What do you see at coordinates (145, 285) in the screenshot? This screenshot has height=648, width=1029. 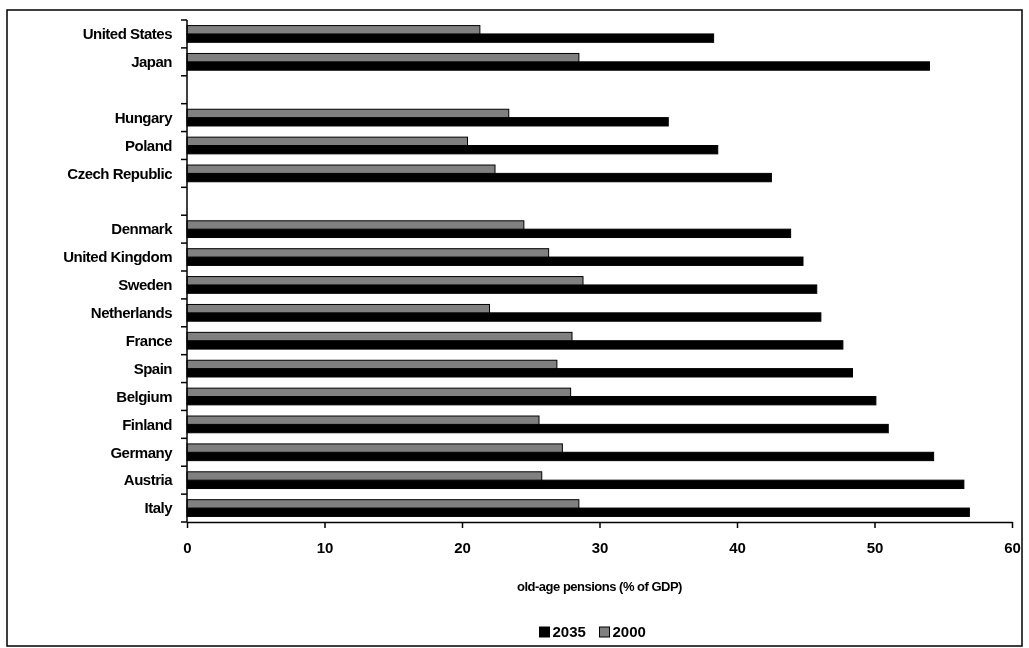 I see `y-tick-label: Sweden` at bounding box center [145, 285].